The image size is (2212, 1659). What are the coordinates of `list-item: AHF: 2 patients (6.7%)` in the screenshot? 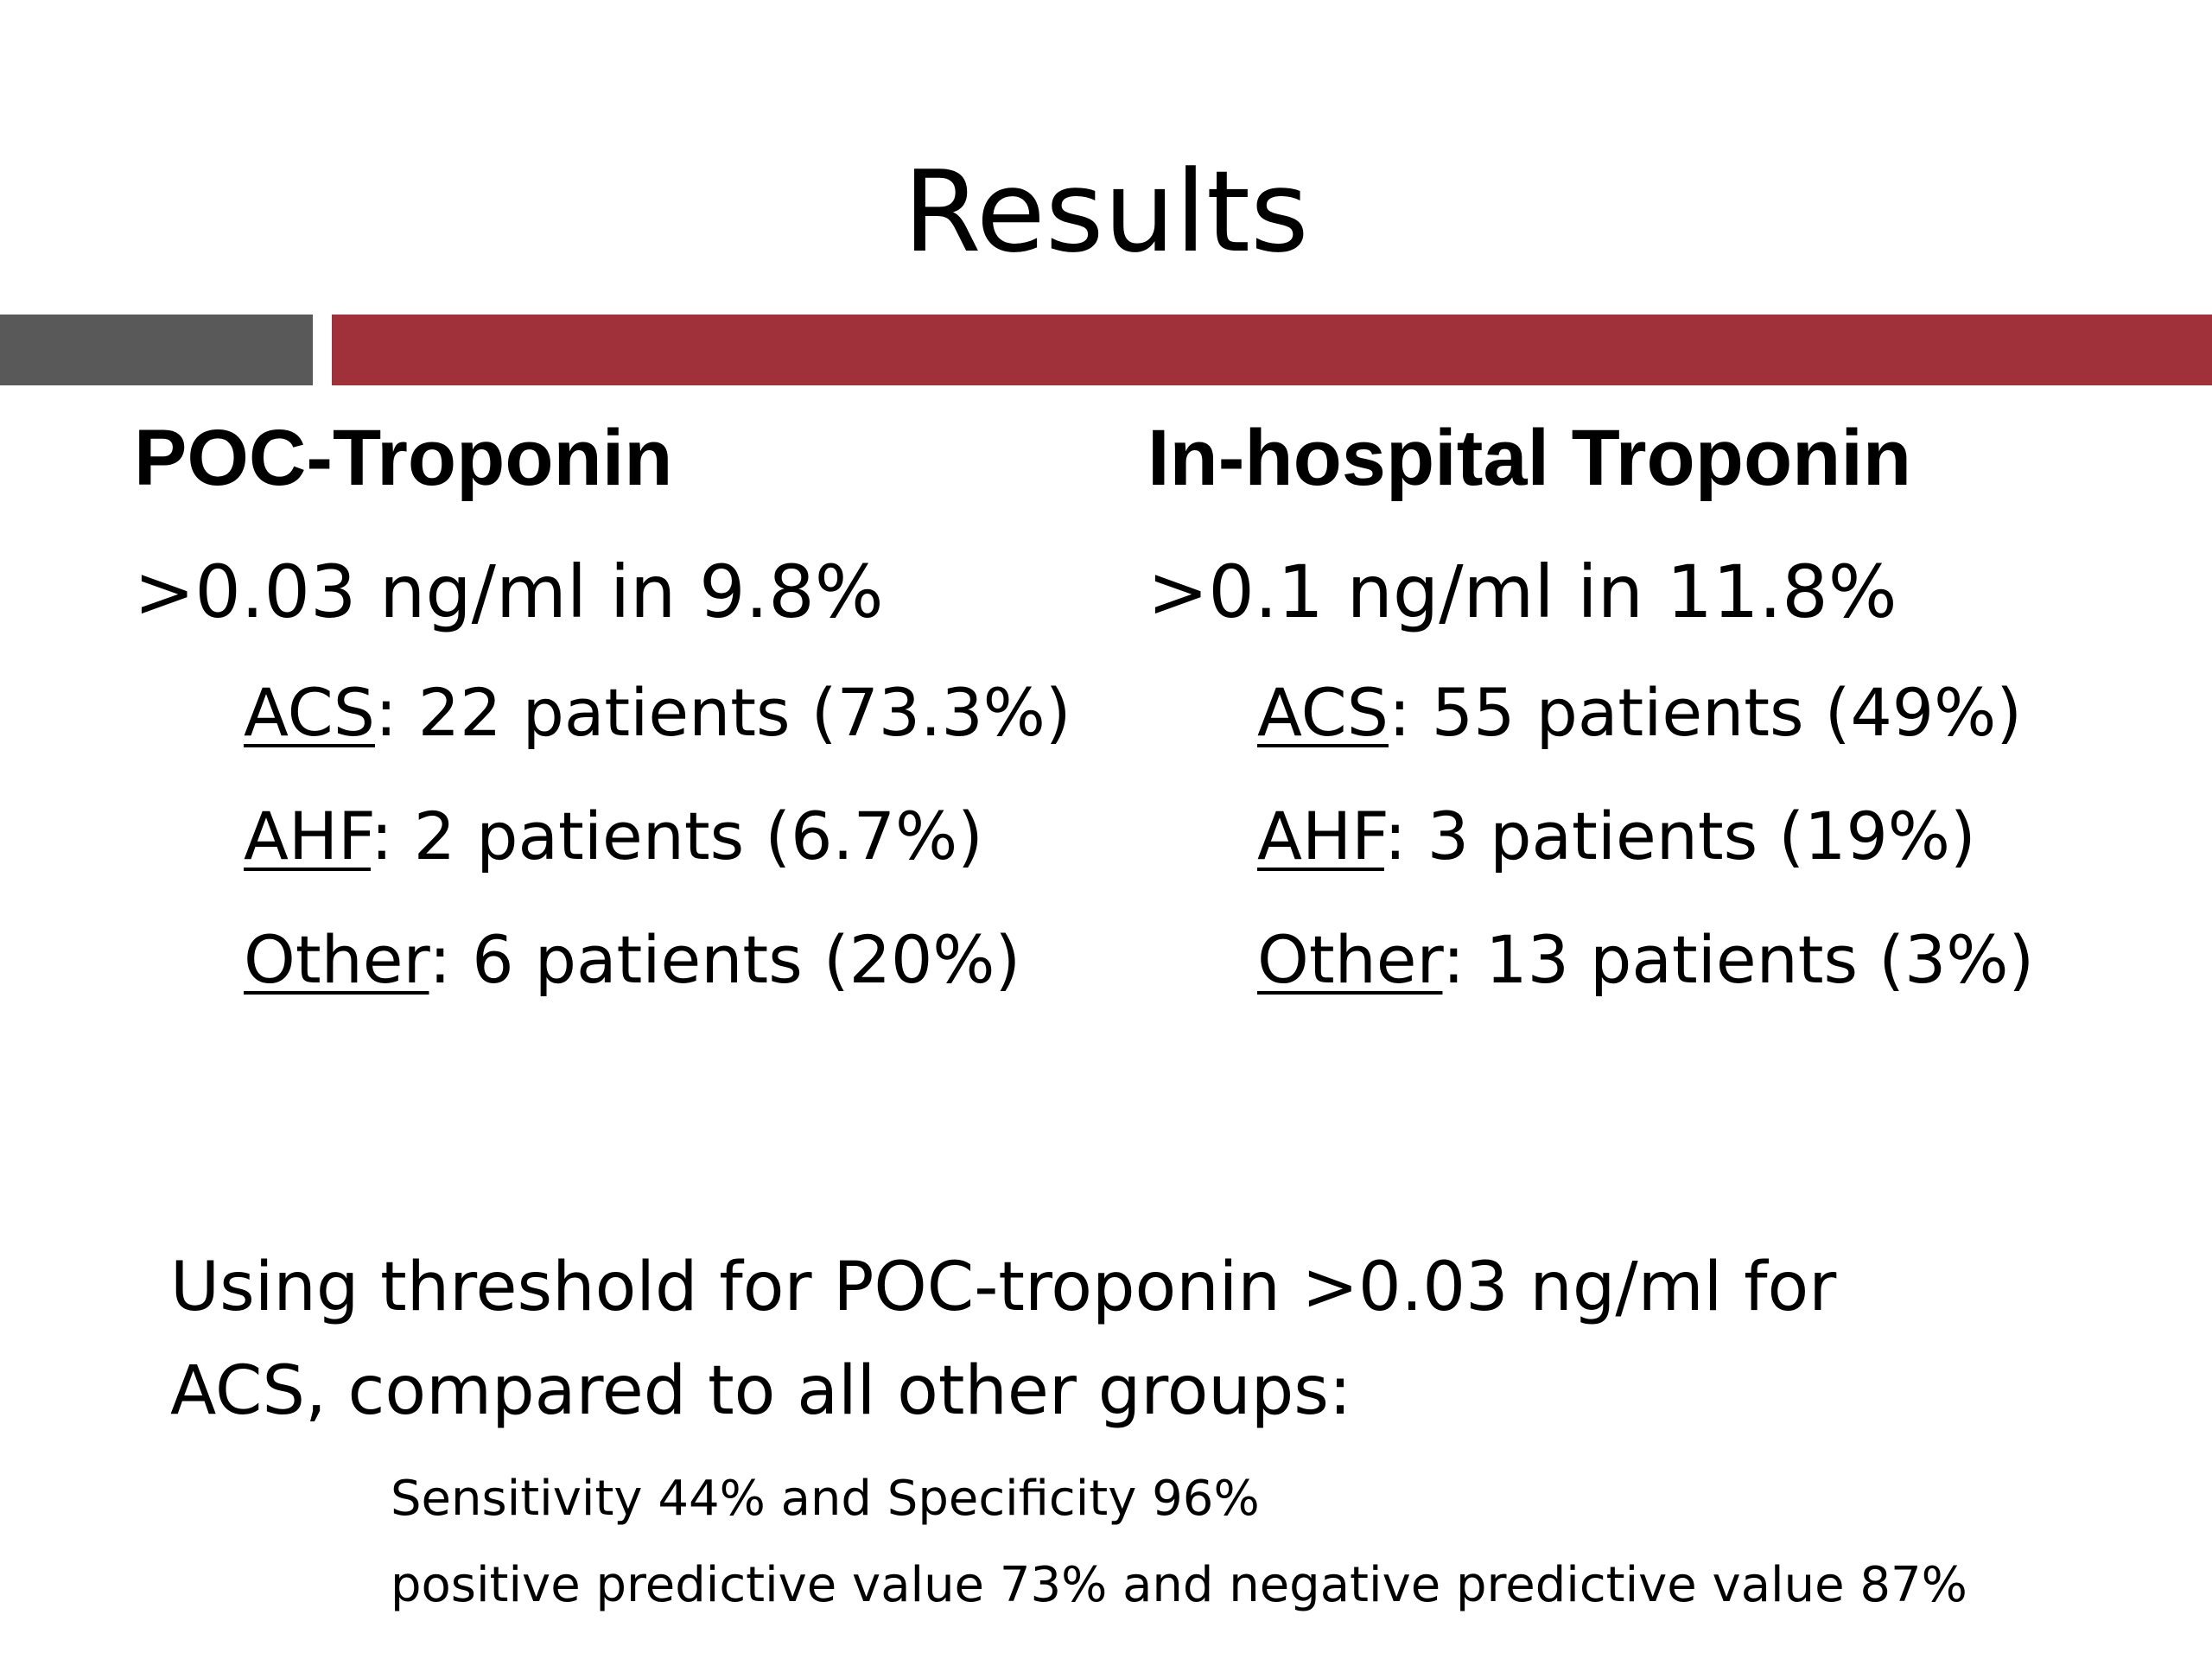 It's located at (686, 836).